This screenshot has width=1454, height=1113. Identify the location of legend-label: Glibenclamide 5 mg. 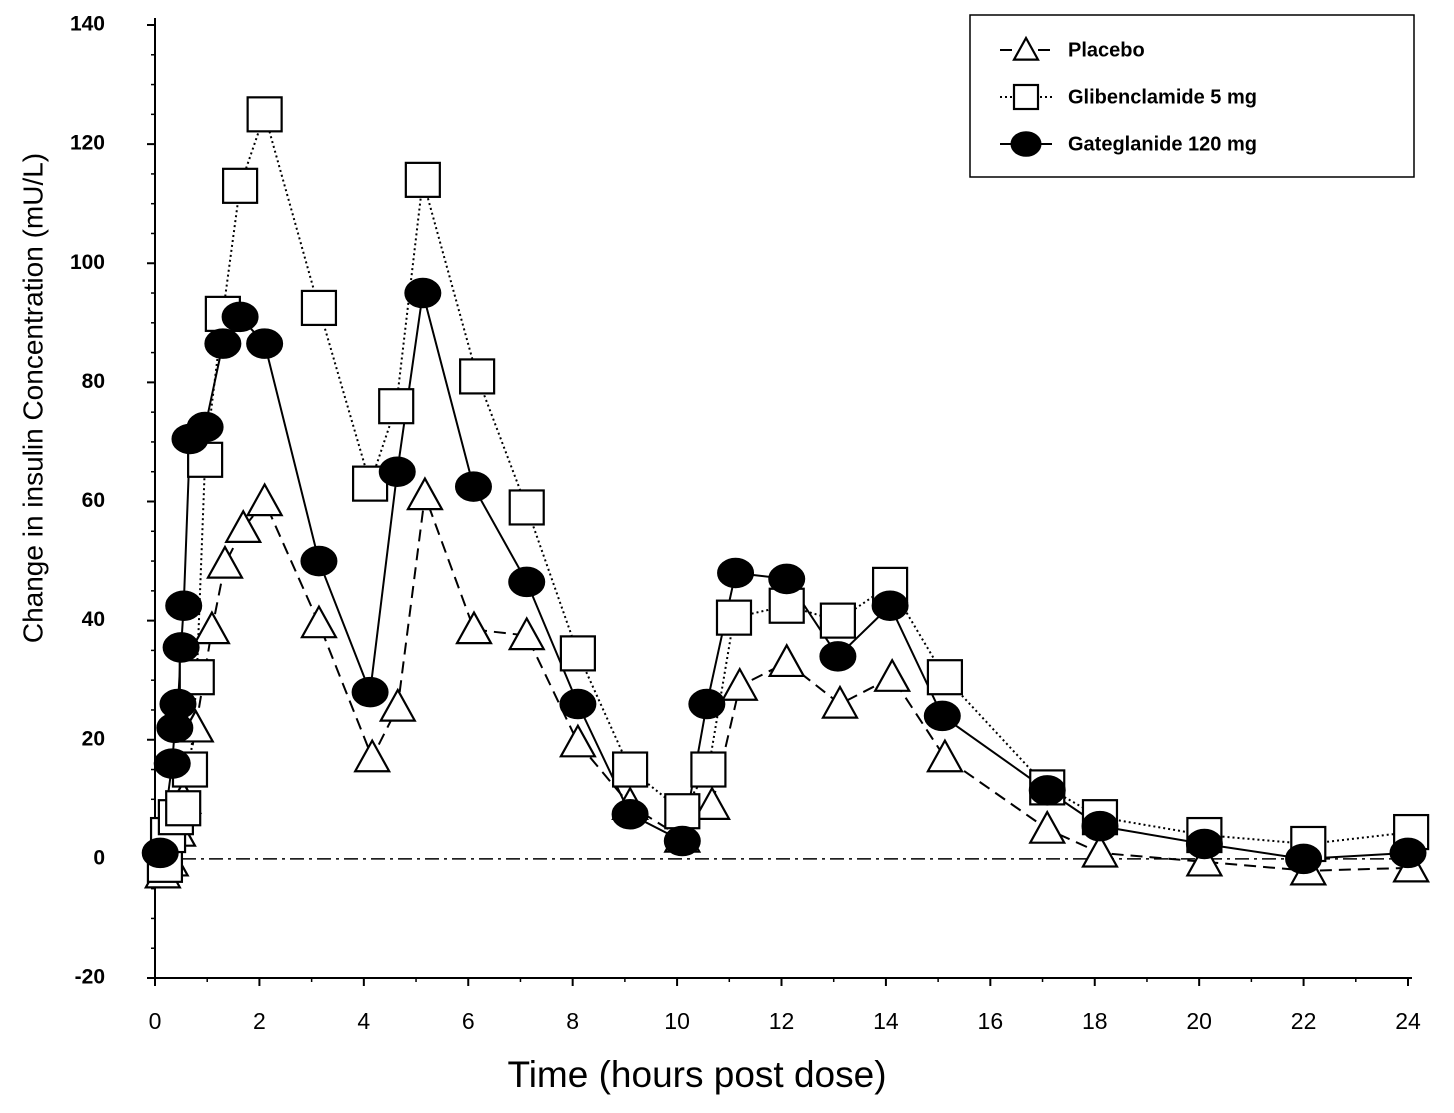
(1162, 97).